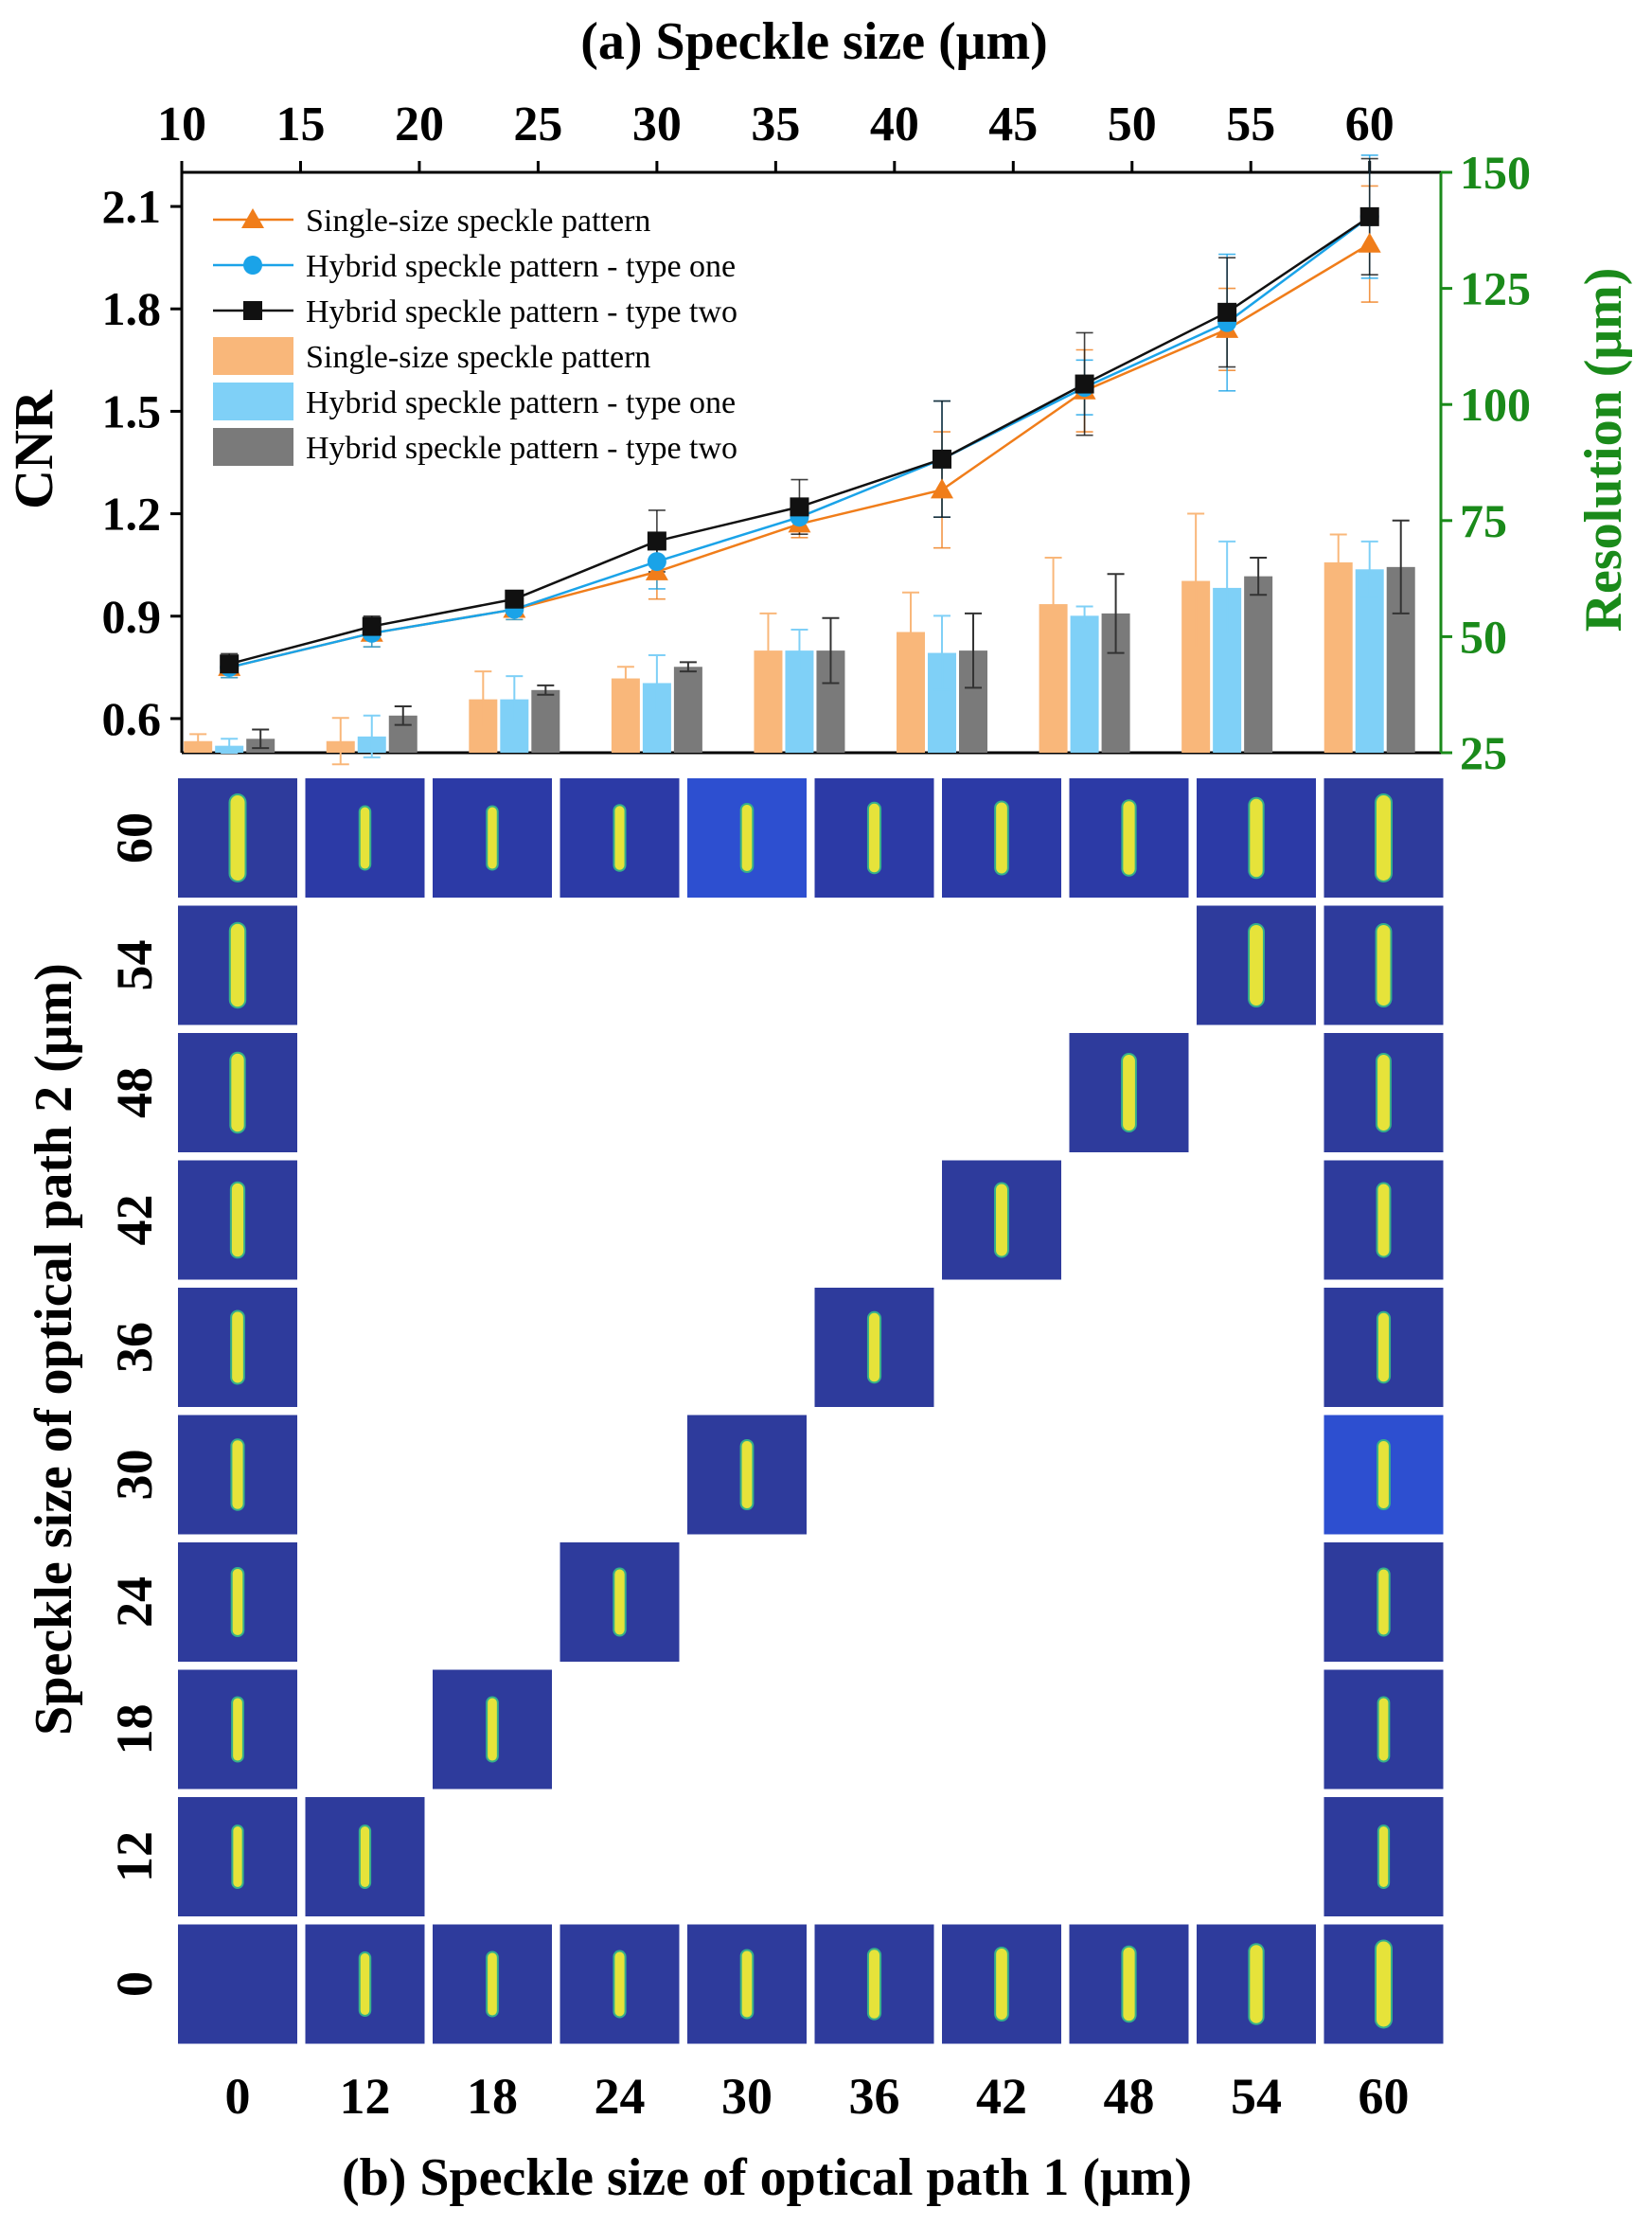  Describe the element at coordinates (134, 1602) in the screenshot. I see `grid-y-tick-label: 24` at that location.